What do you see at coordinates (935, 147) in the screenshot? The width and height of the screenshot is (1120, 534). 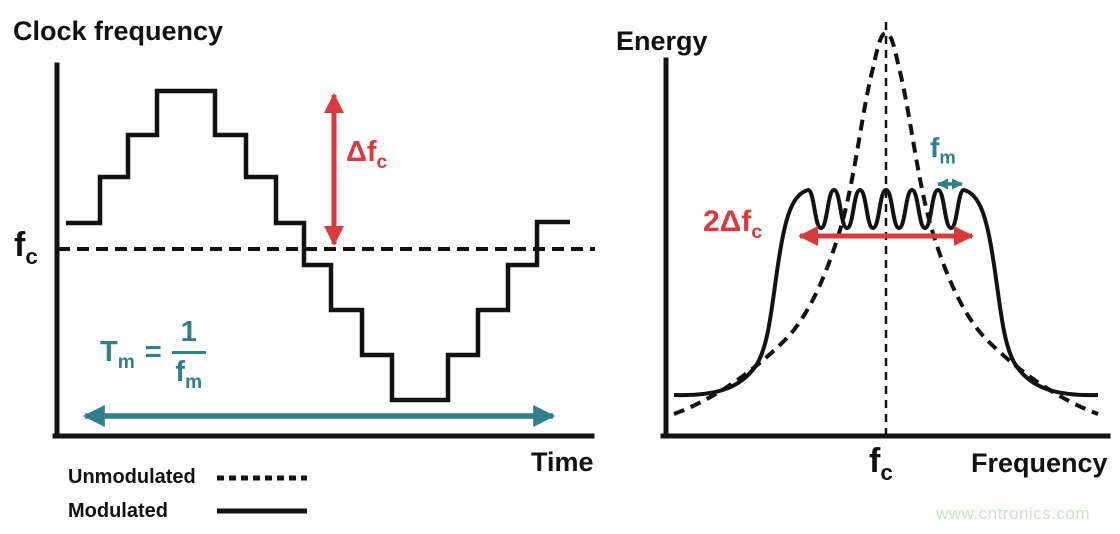 I see `ripple-spacing-main: f` at bounding box center [935, 147].